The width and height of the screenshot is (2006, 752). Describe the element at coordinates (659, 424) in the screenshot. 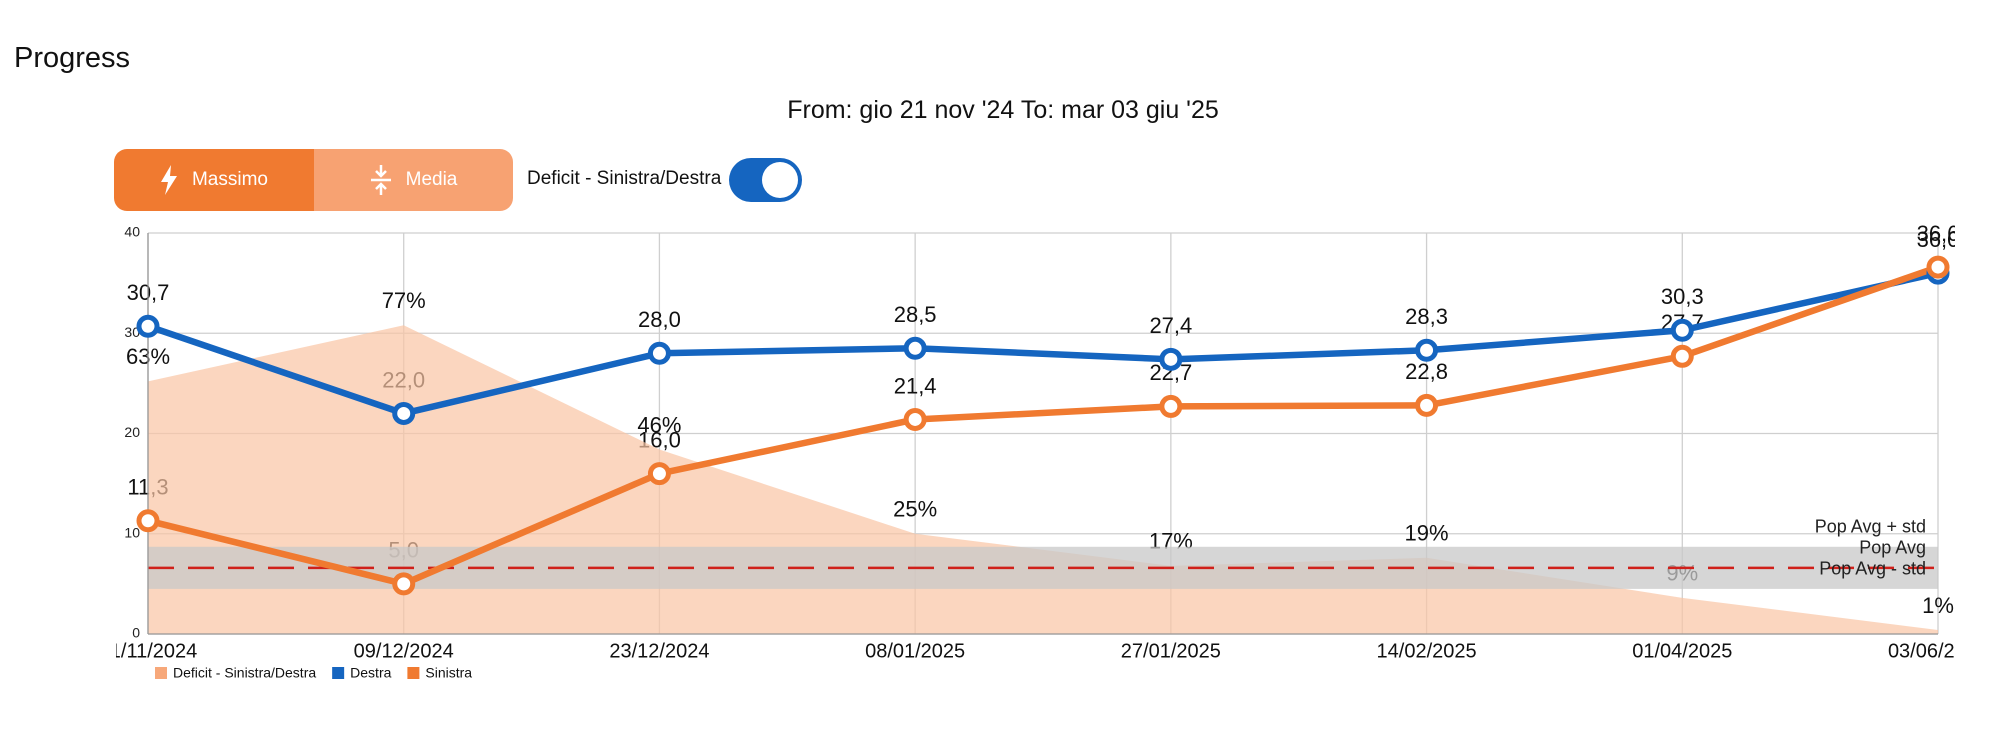

I see `data-label: 46%` at that location.